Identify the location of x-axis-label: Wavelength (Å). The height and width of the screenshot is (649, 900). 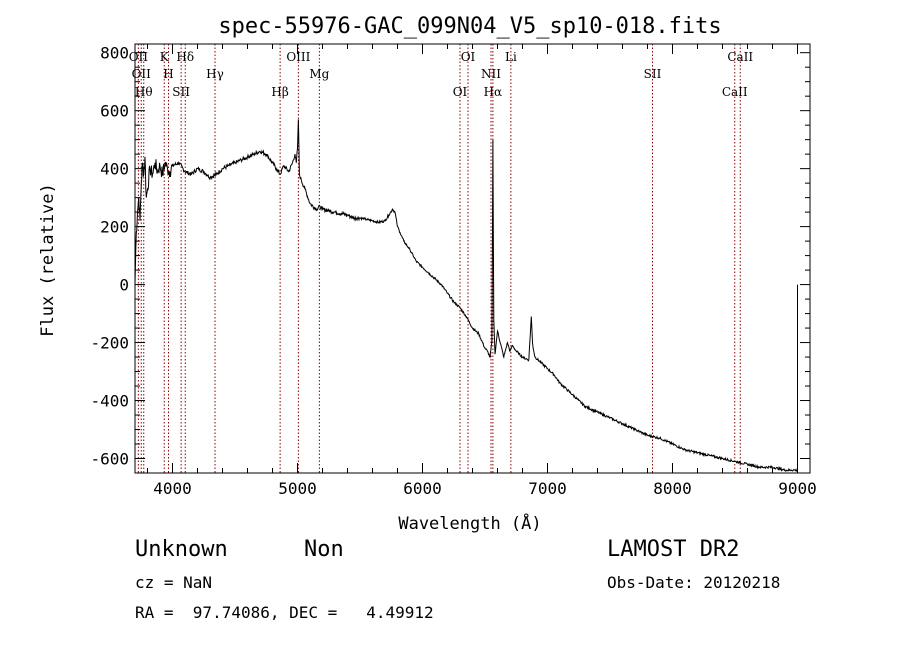
(469, 523).